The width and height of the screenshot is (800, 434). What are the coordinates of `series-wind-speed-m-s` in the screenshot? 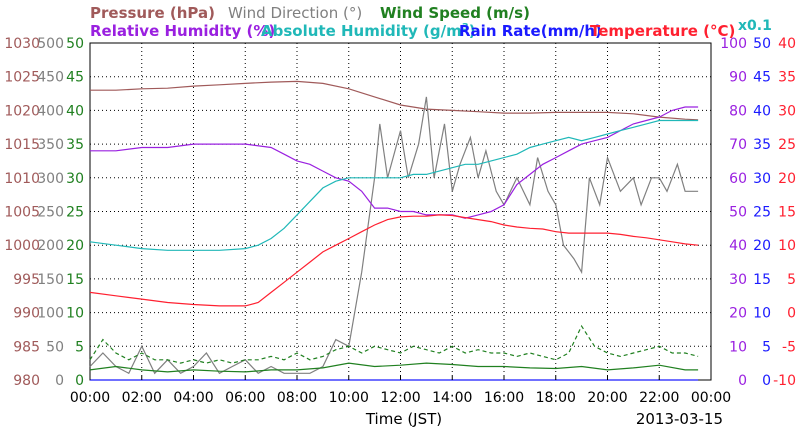 It's located at (394, 367).